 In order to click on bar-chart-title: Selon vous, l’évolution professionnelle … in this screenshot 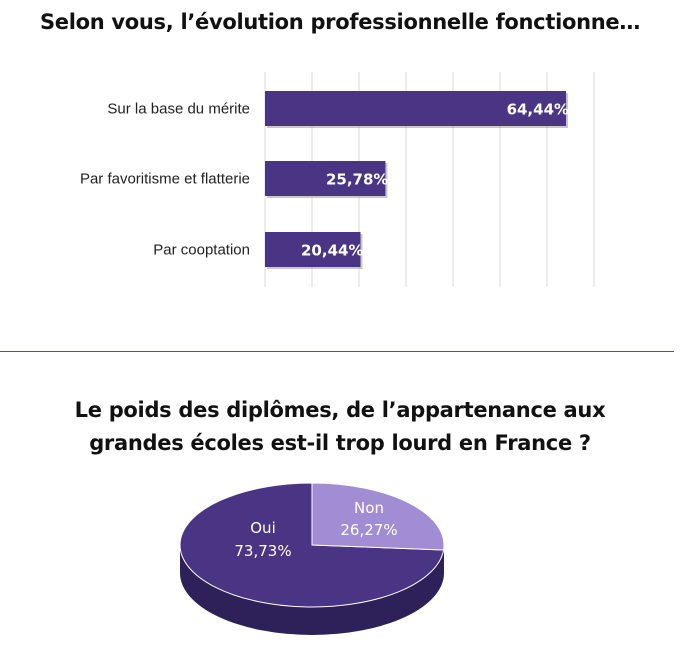, I will do `click(340, 22)`.